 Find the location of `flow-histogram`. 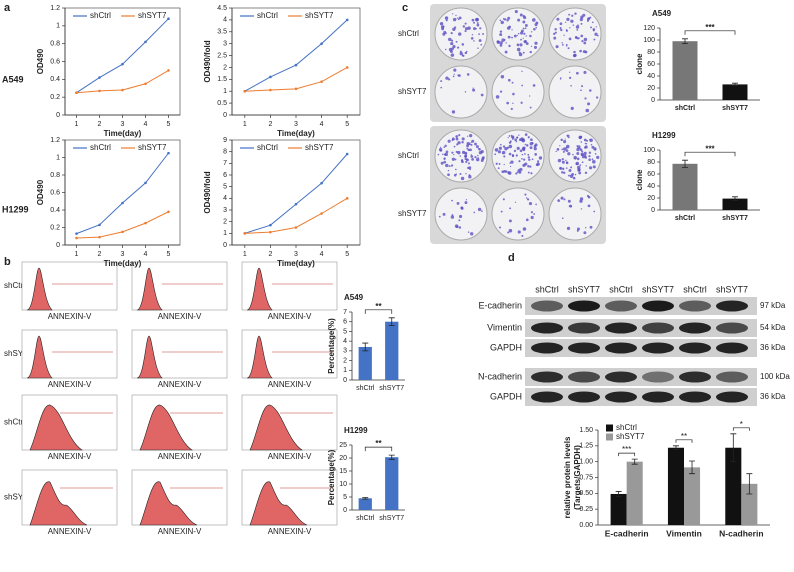

flow-histogram is located at coordinates (276, 427).